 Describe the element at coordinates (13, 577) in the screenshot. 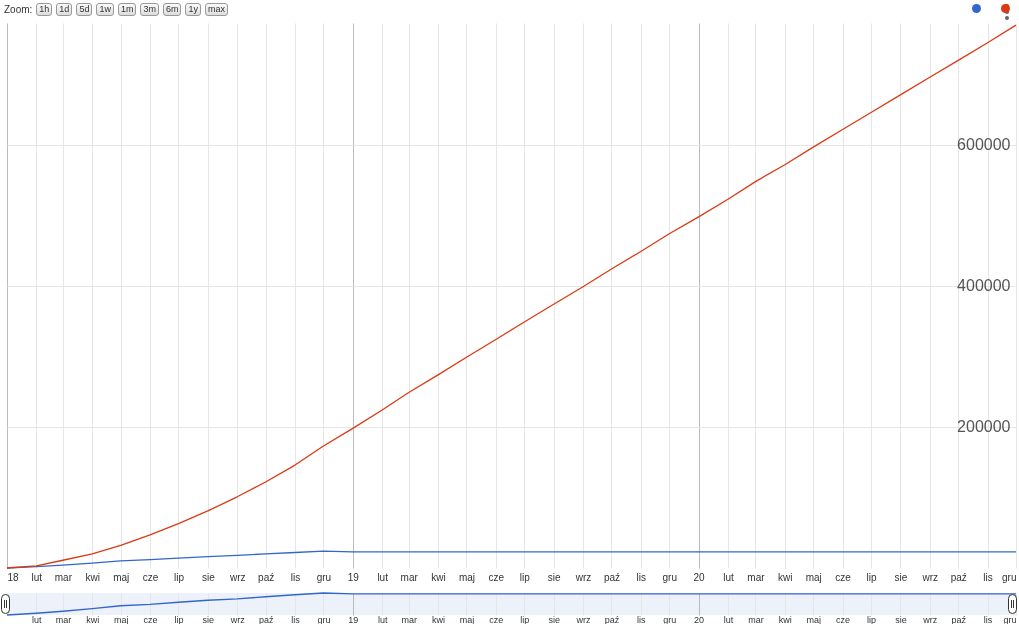

I see `x-tick-label: 18` at that location.